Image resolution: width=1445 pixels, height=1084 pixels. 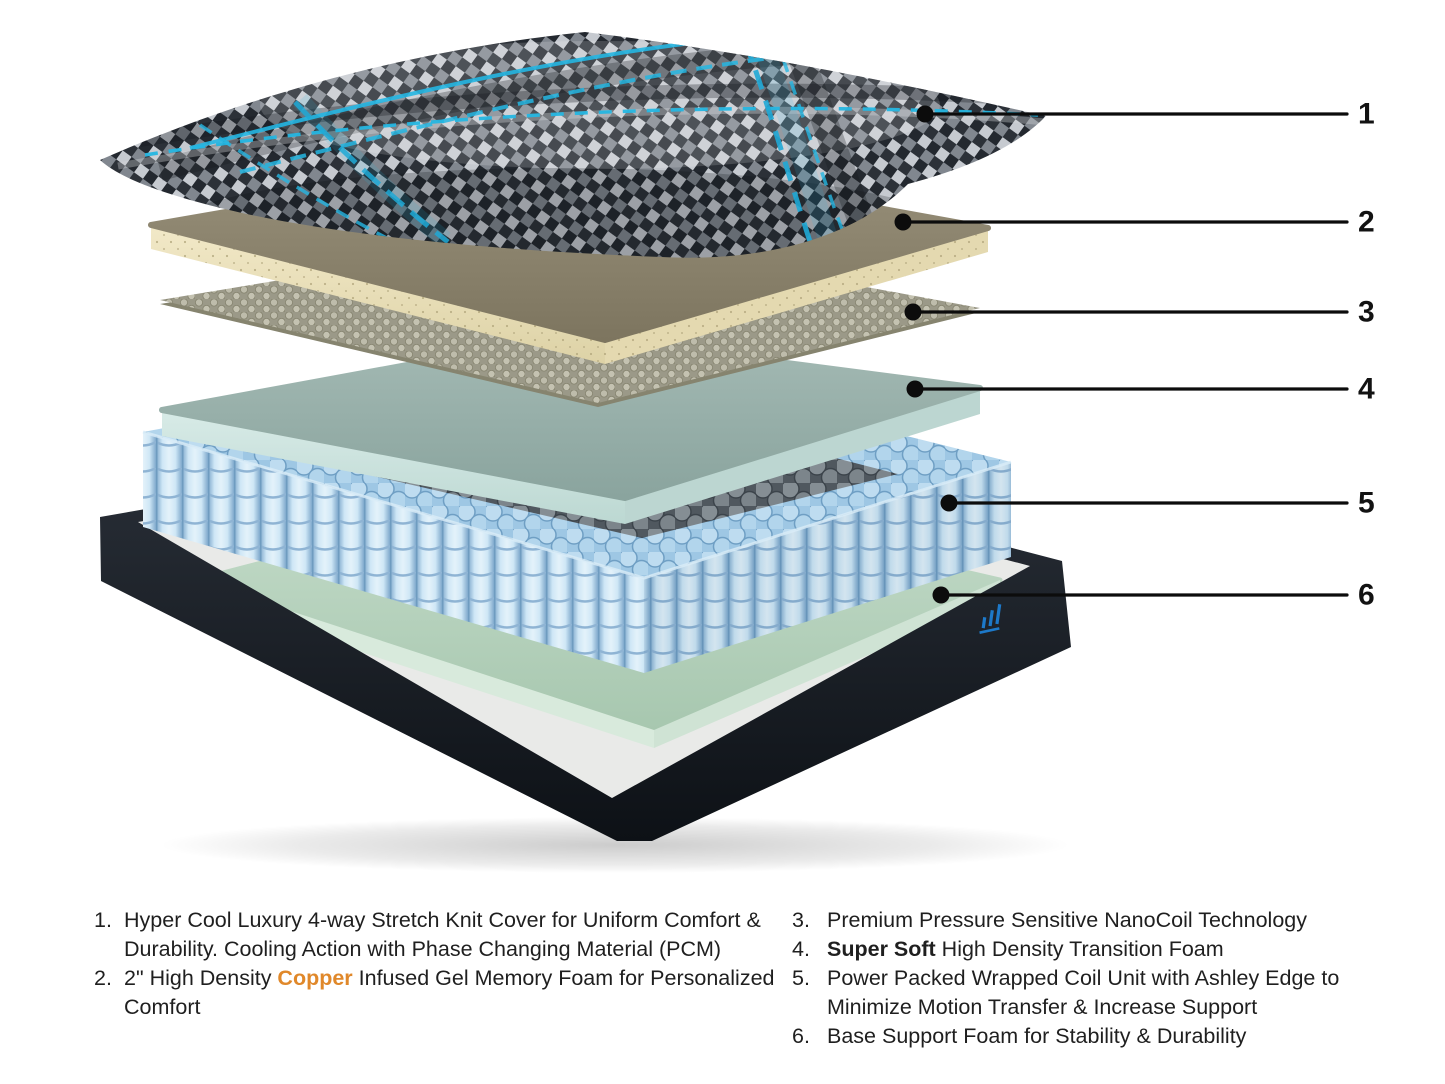 I want to click on callout-label-5: 5, so click(x=1366, y=503).